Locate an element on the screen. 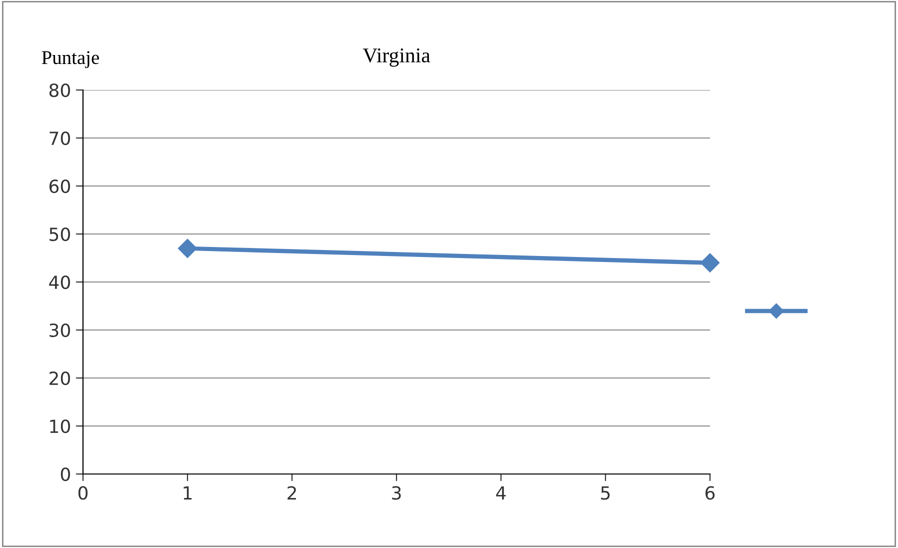  chart-title: Virginia is located at coordinates (396, 57).